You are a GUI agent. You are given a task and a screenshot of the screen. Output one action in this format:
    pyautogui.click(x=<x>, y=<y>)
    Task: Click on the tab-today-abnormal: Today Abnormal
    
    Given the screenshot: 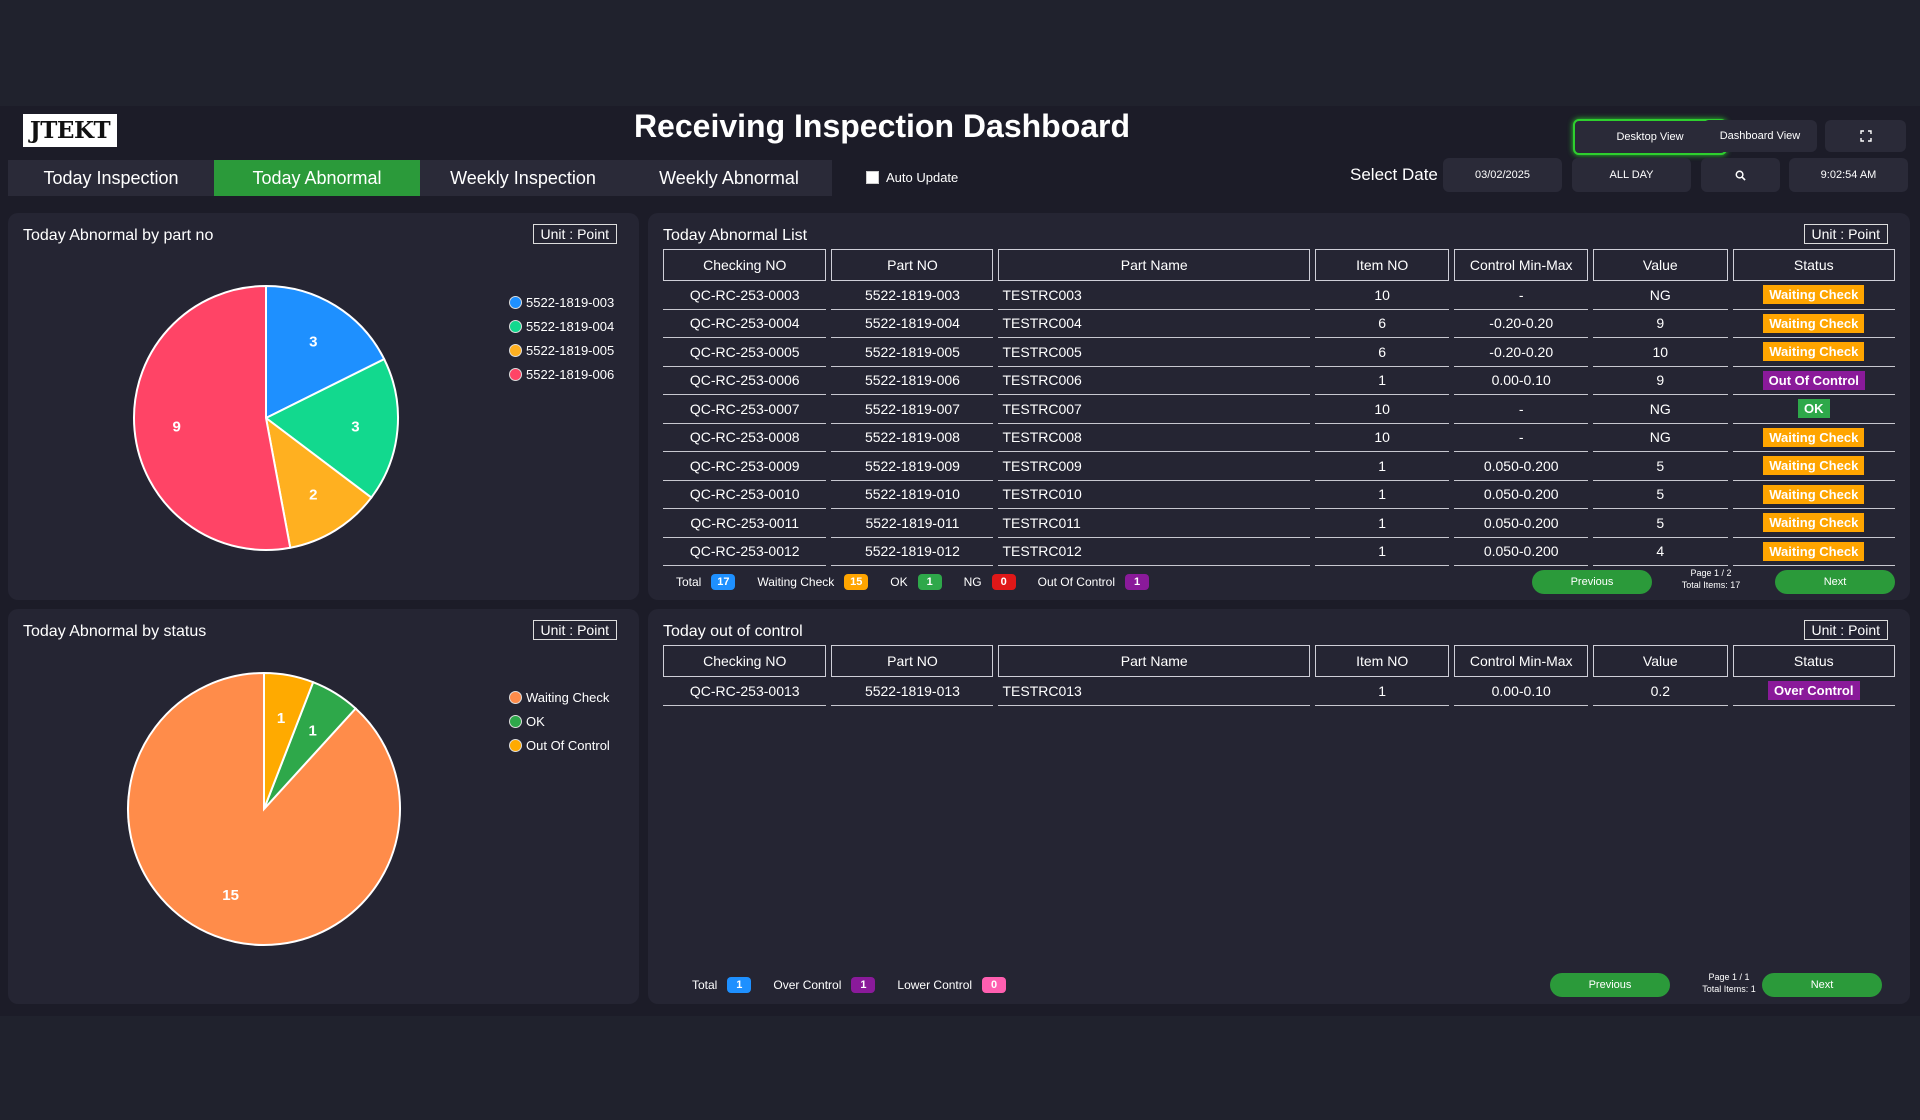 What is the action you would take?
    pyautogui.click(x=317, y=178)
    